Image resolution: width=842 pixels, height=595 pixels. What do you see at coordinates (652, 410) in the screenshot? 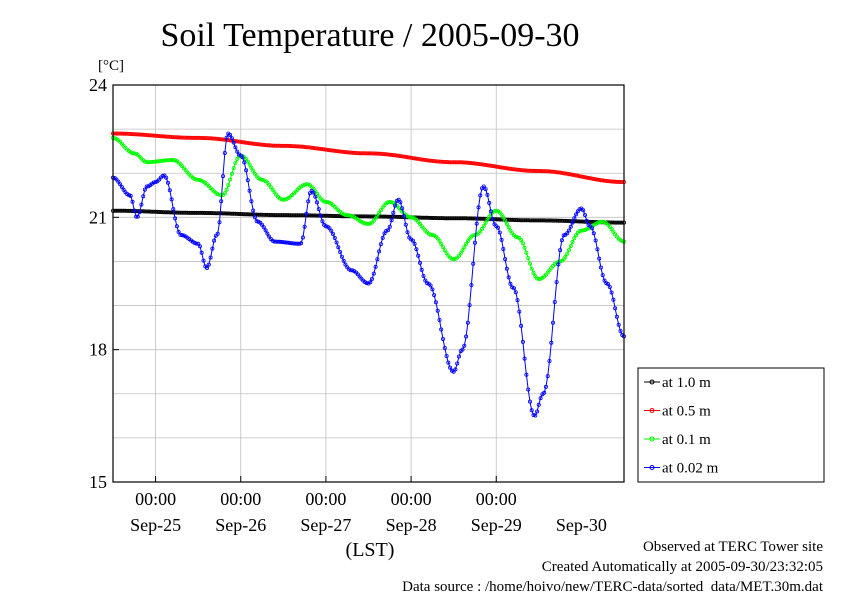
I see `legend-swatch-marker` at bounding box center [652, 410].